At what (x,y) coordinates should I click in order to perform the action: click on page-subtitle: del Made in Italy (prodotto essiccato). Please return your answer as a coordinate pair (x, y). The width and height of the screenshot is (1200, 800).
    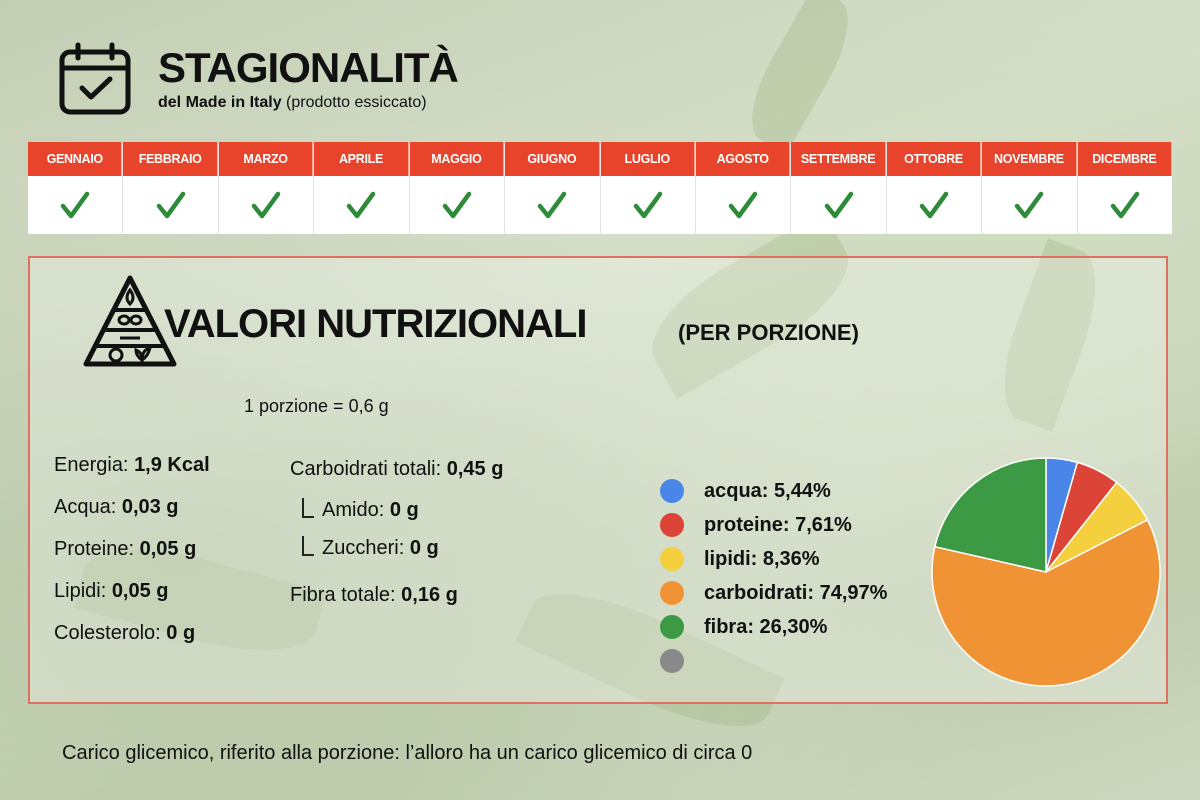
    Looking at the image, I should click on (292, 103).